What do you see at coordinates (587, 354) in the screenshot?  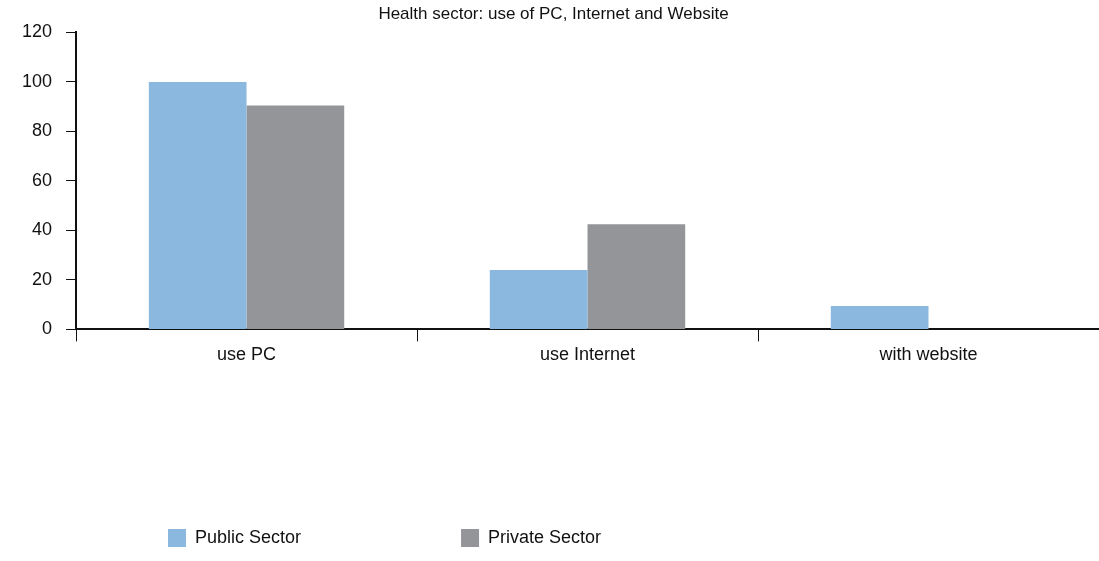 I see `x-tick-label: use Internet` at bounding box center [587, 354].